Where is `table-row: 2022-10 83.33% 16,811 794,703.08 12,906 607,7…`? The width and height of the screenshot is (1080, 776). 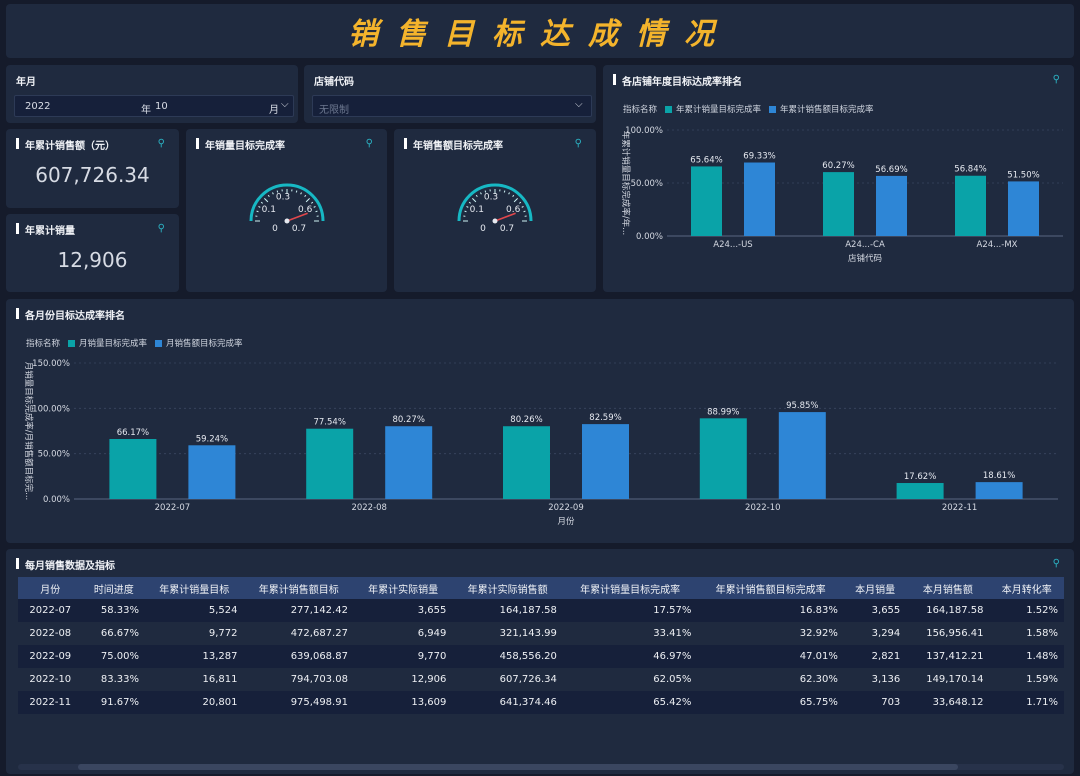
table-row: 2022-10 83.33% 16,811 794,703.08 12,906 607,7… is located at coordinates (541, 679).